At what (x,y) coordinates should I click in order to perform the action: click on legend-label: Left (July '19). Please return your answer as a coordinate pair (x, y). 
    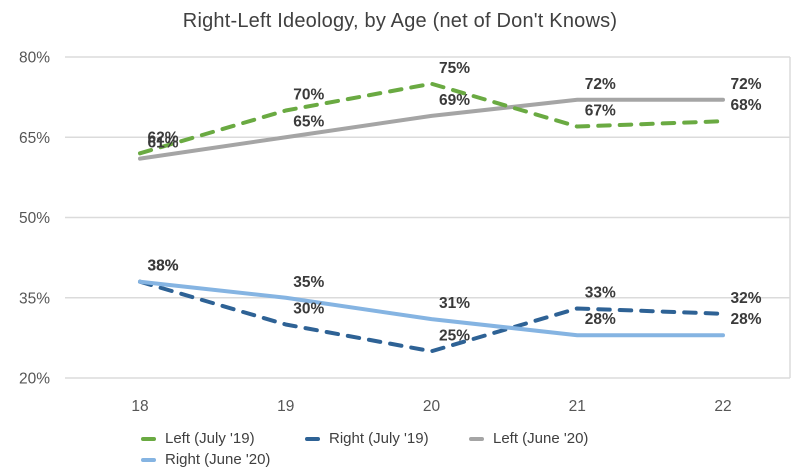
    Looking at the image, I should click on (210, 438).